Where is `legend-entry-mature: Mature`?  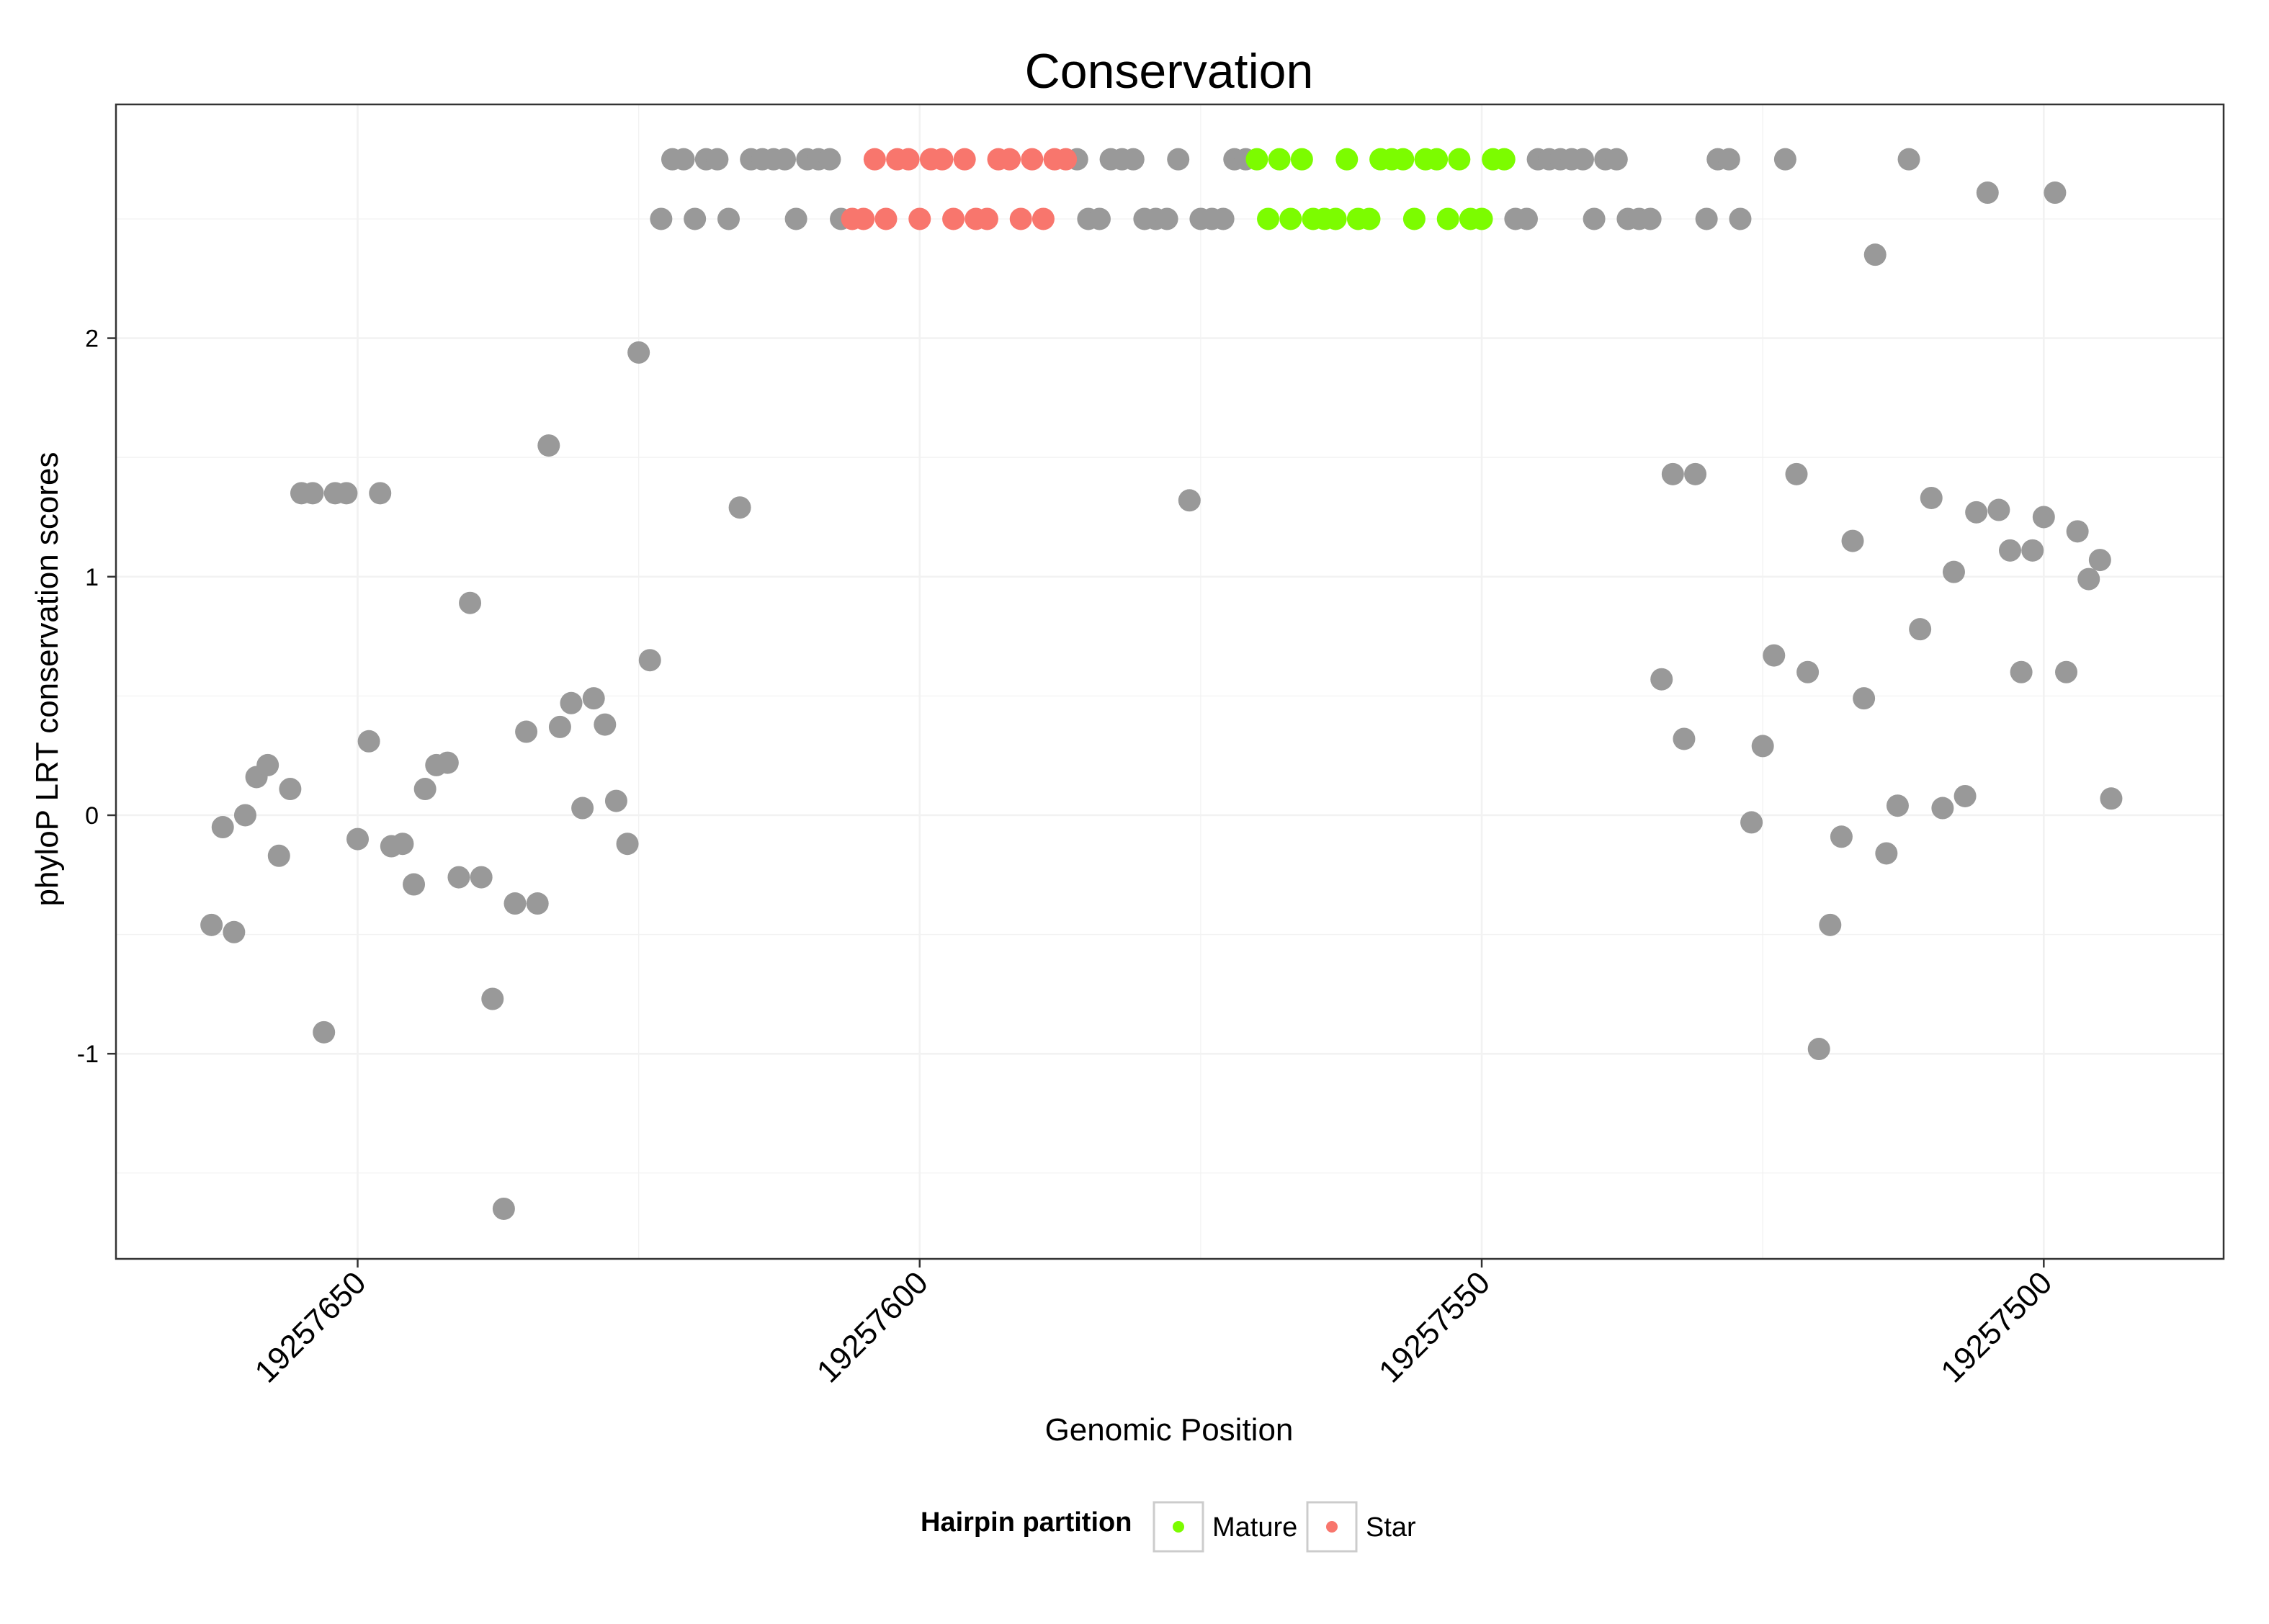
legend-entry-mature: Mature is located at coordinates (1225, 1527).